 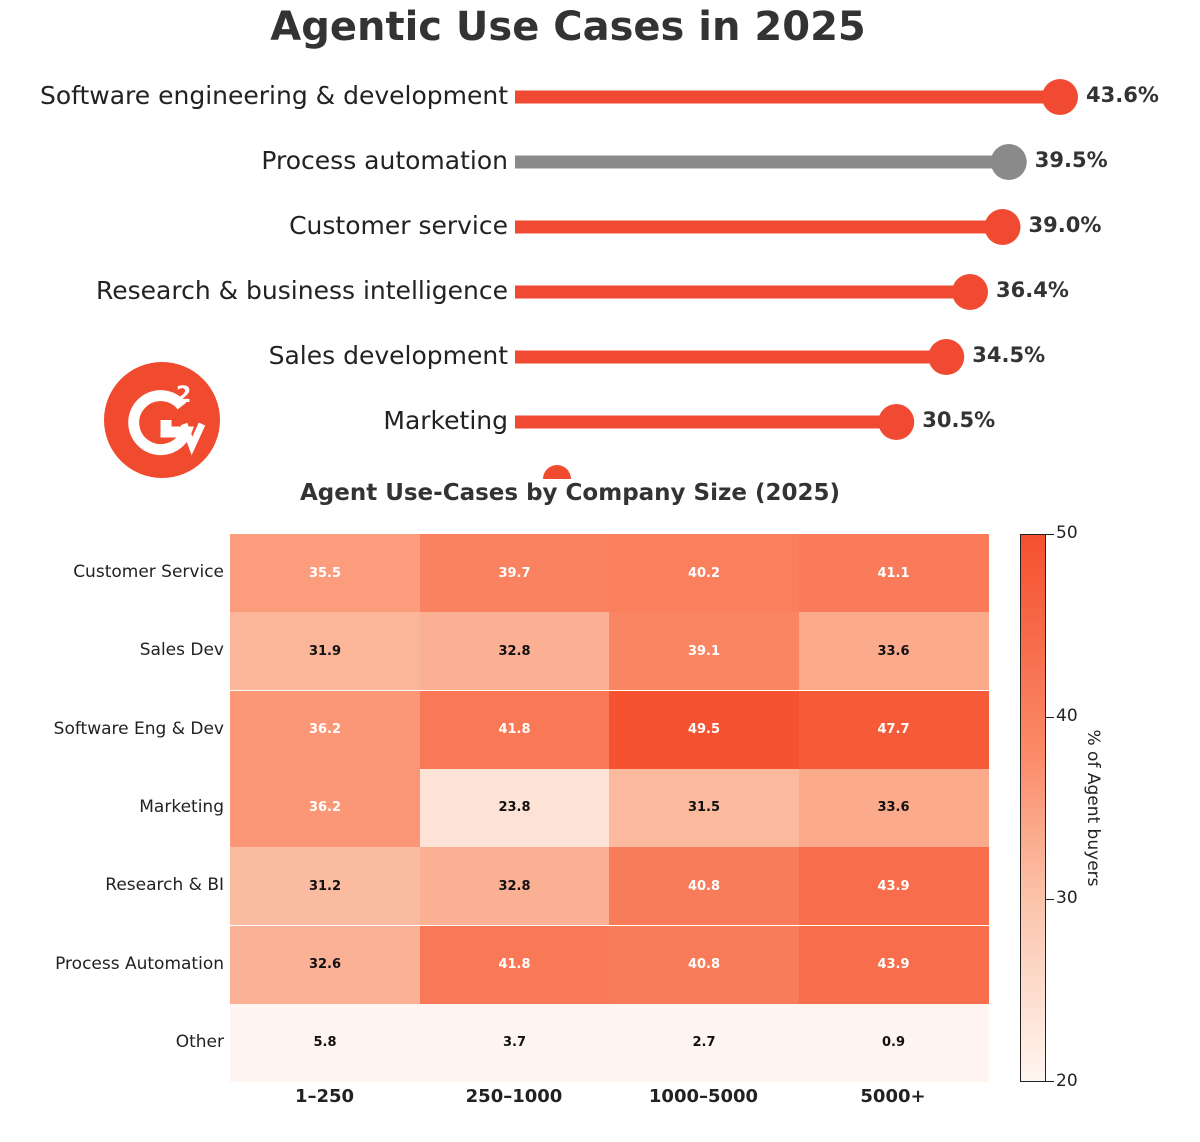 I want to click on category-label: Research & business intelligence, so click(x=302, y=290).